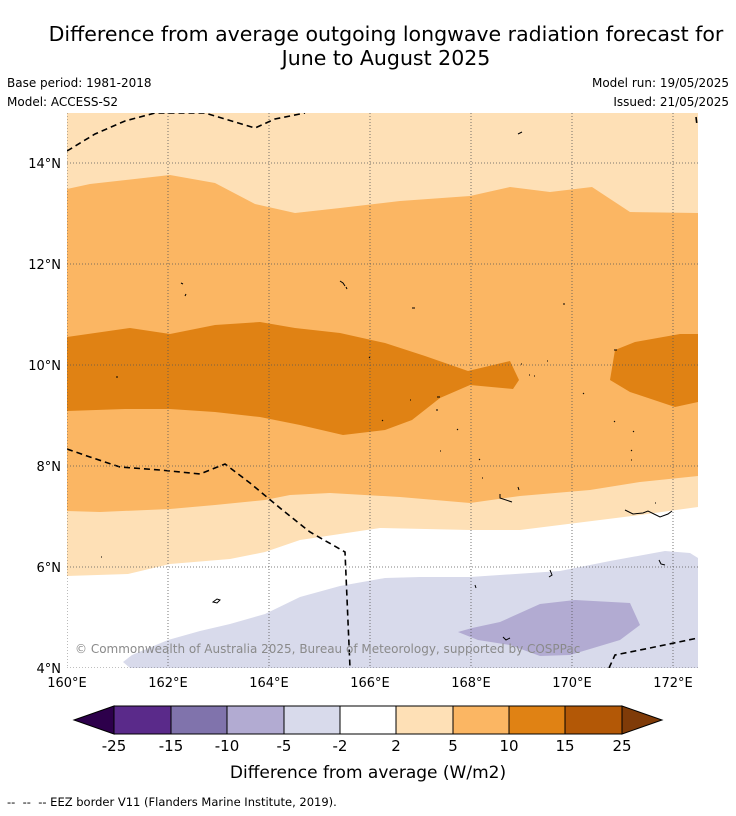  I want to click on model-text: Model: ACCESS-S2, so click(63, 102).